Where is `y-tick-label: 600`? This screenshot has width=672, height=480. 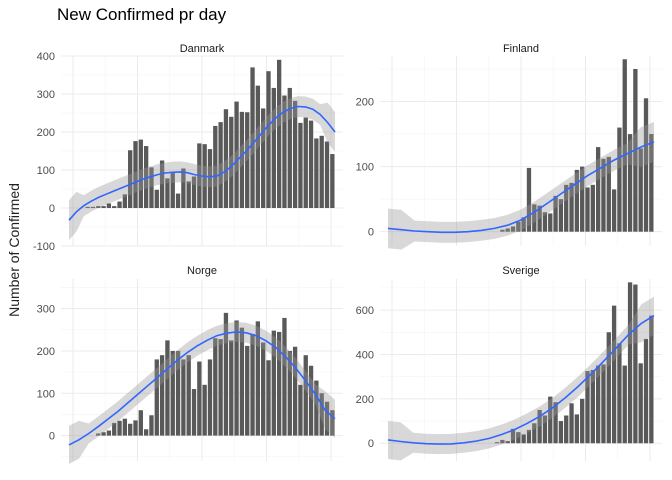
y-tick-label: 600 is located at coordinates (365, 311).